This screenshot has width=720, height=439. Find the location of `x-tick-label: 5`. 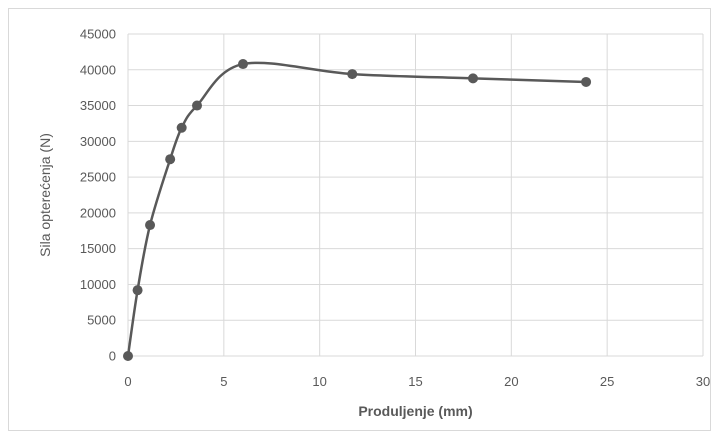

x-tick-label: 5 is located at coordinates (223, 381).